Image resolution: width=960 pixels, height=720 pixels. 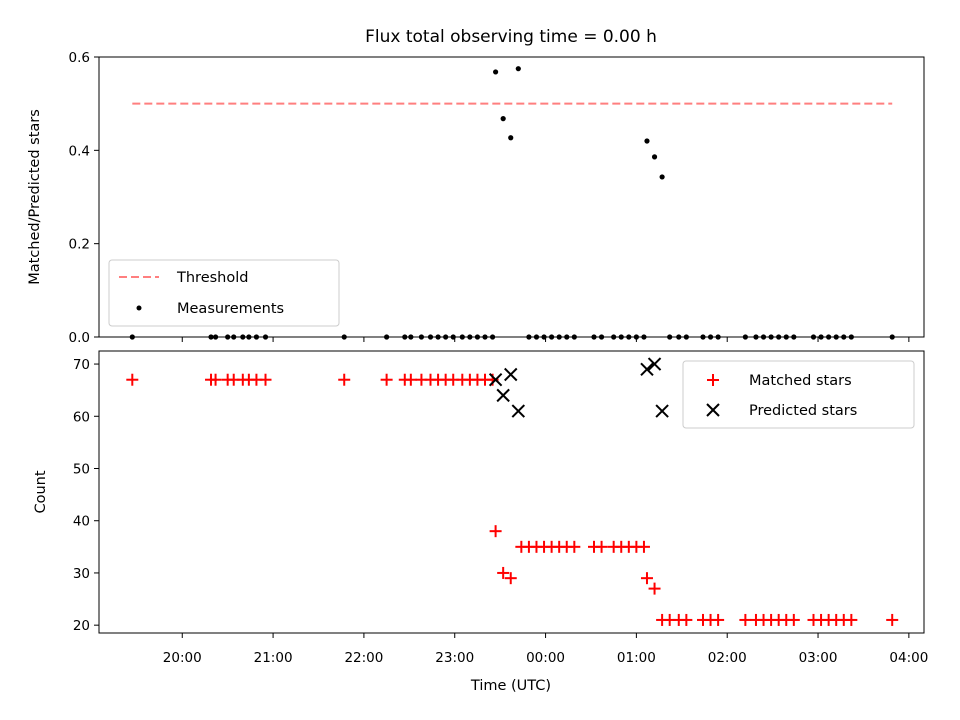 I want to click on y-tick-label: 60, so click(x=81, y=417).